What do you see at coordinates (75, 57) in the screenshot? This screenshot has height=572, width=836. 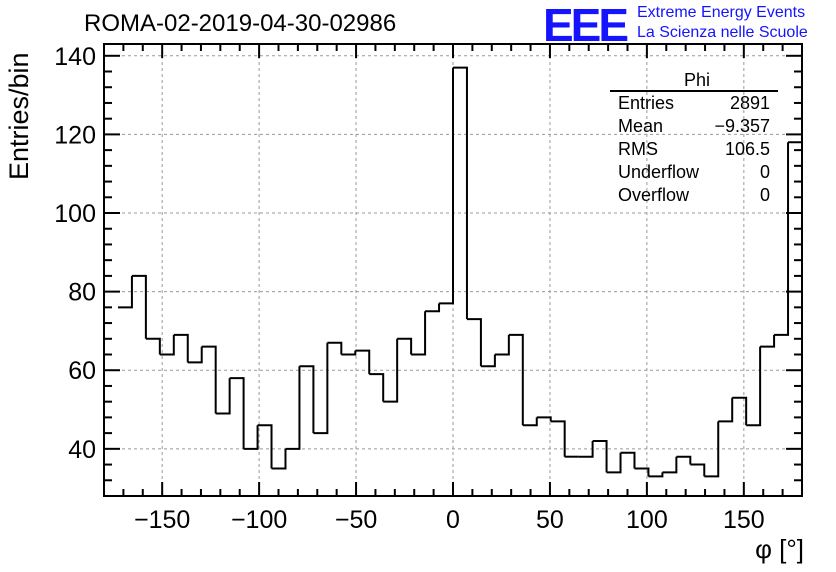 I see `y-tick-label: 140` at bounding box center [75, 57].